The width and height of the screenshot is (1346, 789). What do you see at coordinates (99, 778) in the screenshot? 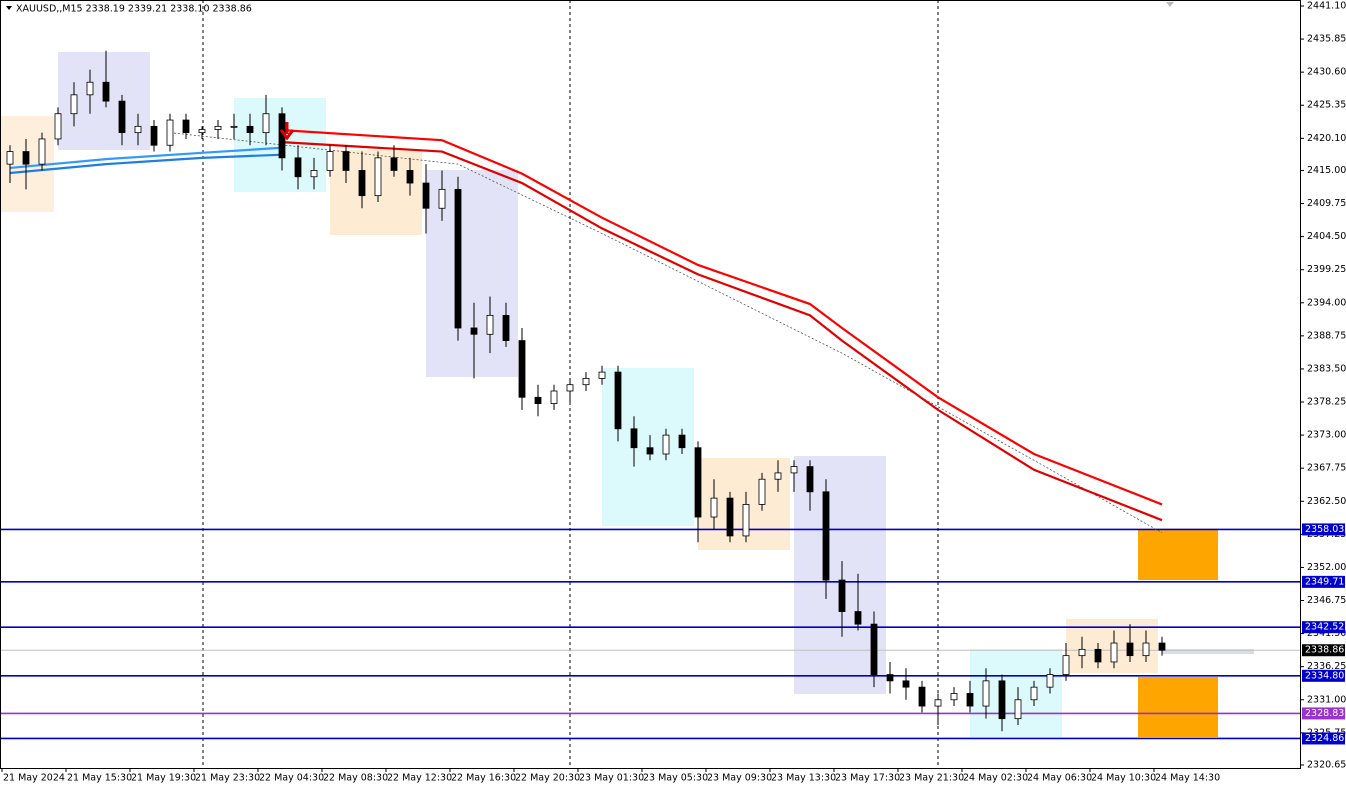
I see `x-tick-label: 21 May 15:30` at bounding box center [99, 778].